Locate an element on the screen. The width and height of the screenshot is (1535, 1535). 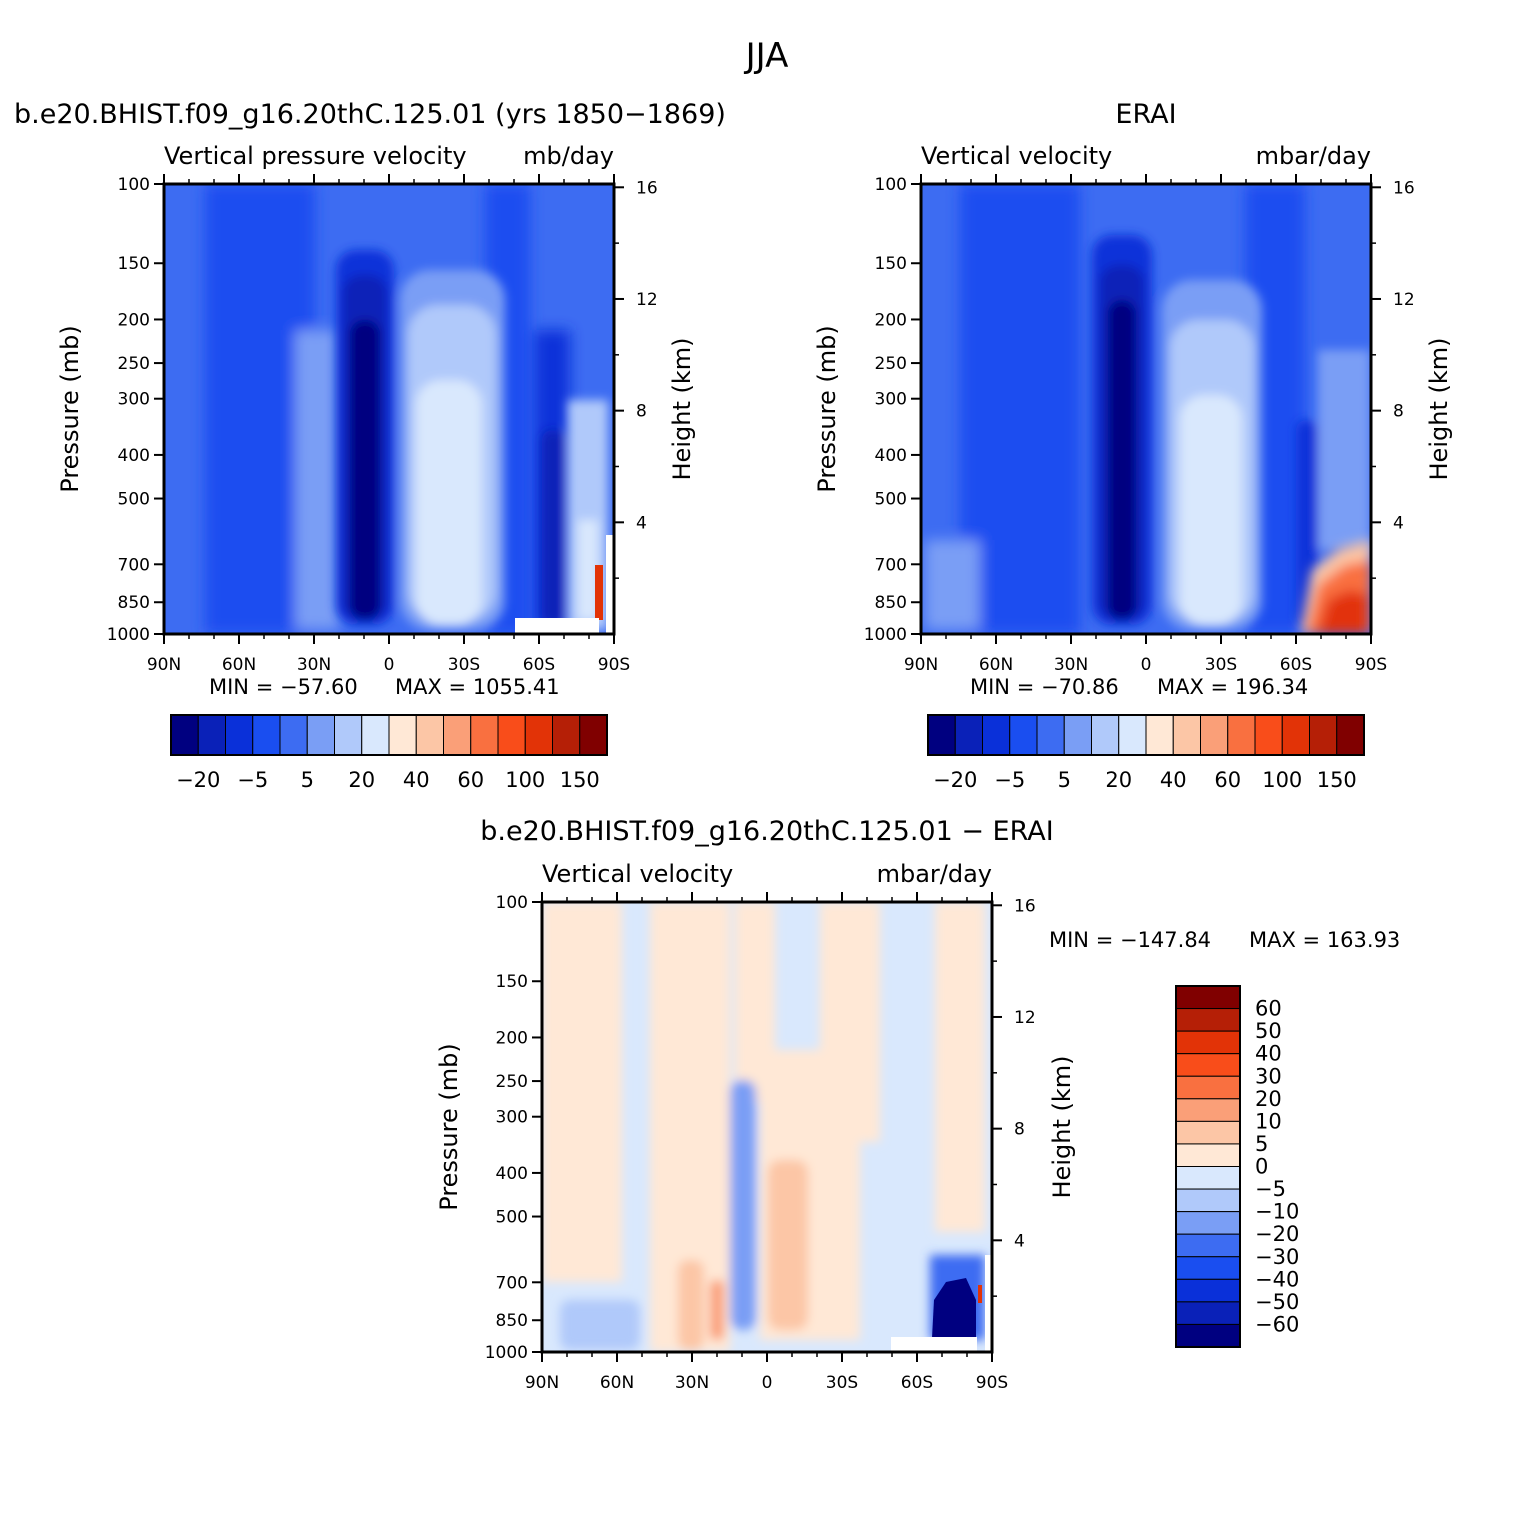
figure-title: JJA is located at coordinates (766, 56).